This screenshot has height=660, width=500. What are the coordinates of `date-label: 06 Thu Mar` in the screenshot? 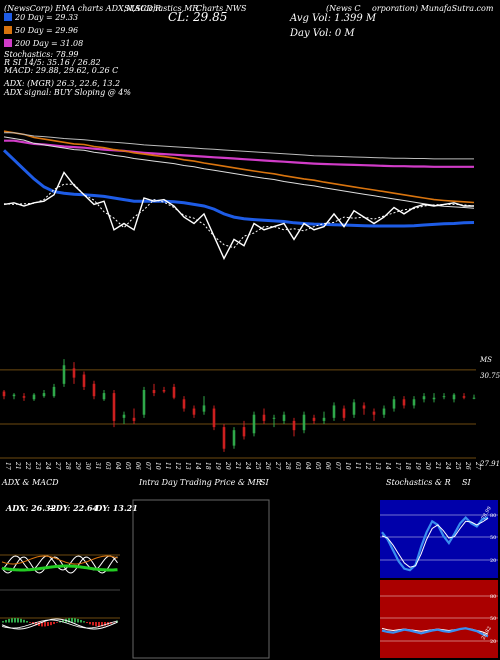 It's located at (327, 466).